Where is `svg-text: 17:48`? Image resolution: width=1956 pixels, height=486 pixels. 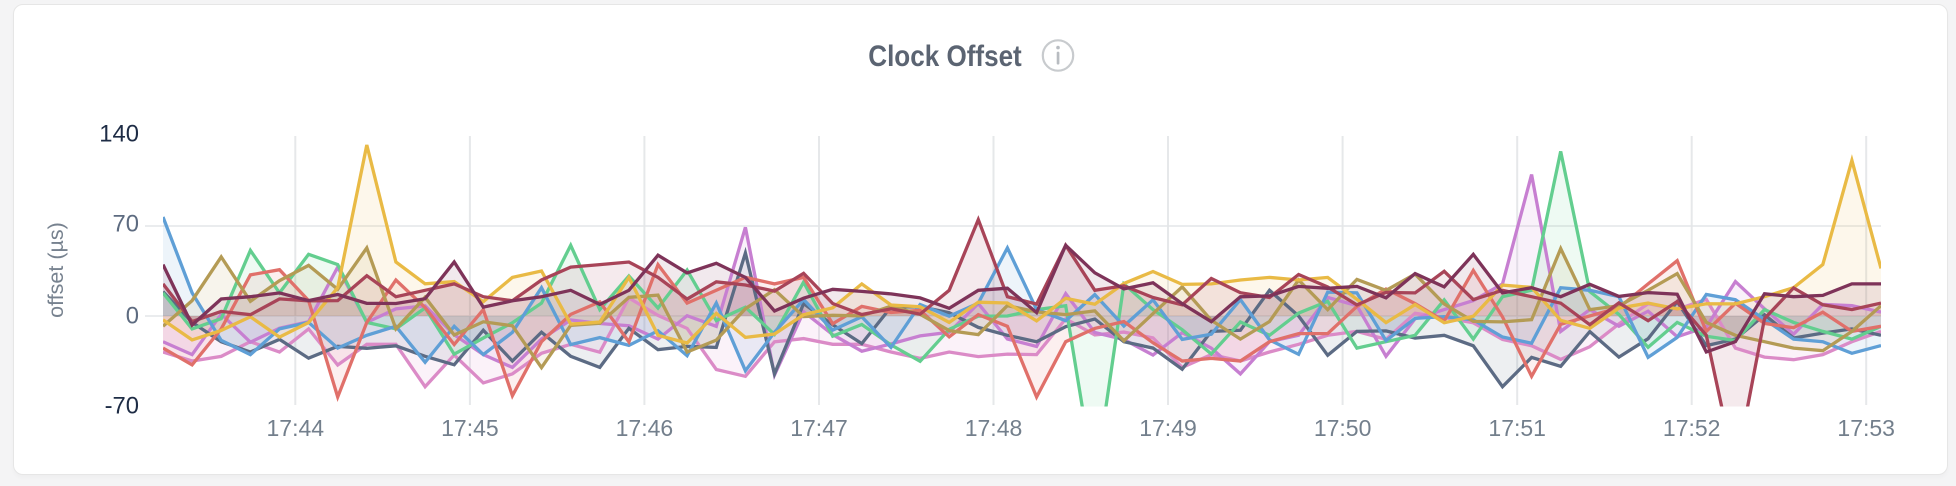
svg-text: 17:48 is located at coordinates (994, 428).